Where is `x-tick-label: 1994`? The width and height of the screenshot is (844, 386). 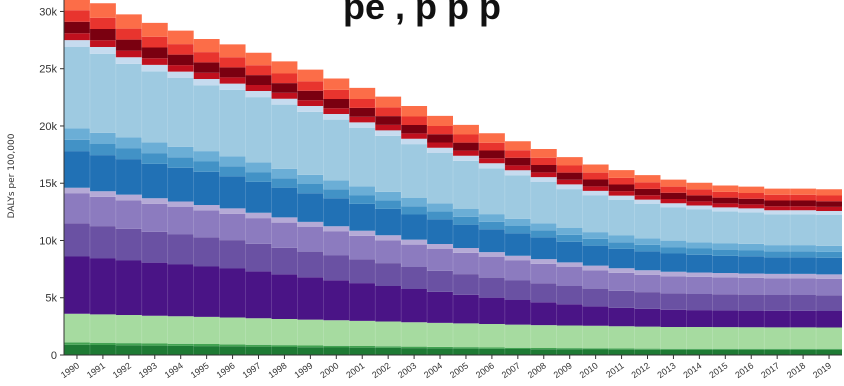
x-tick-label: 1994 is located at coordinates (174, 370).